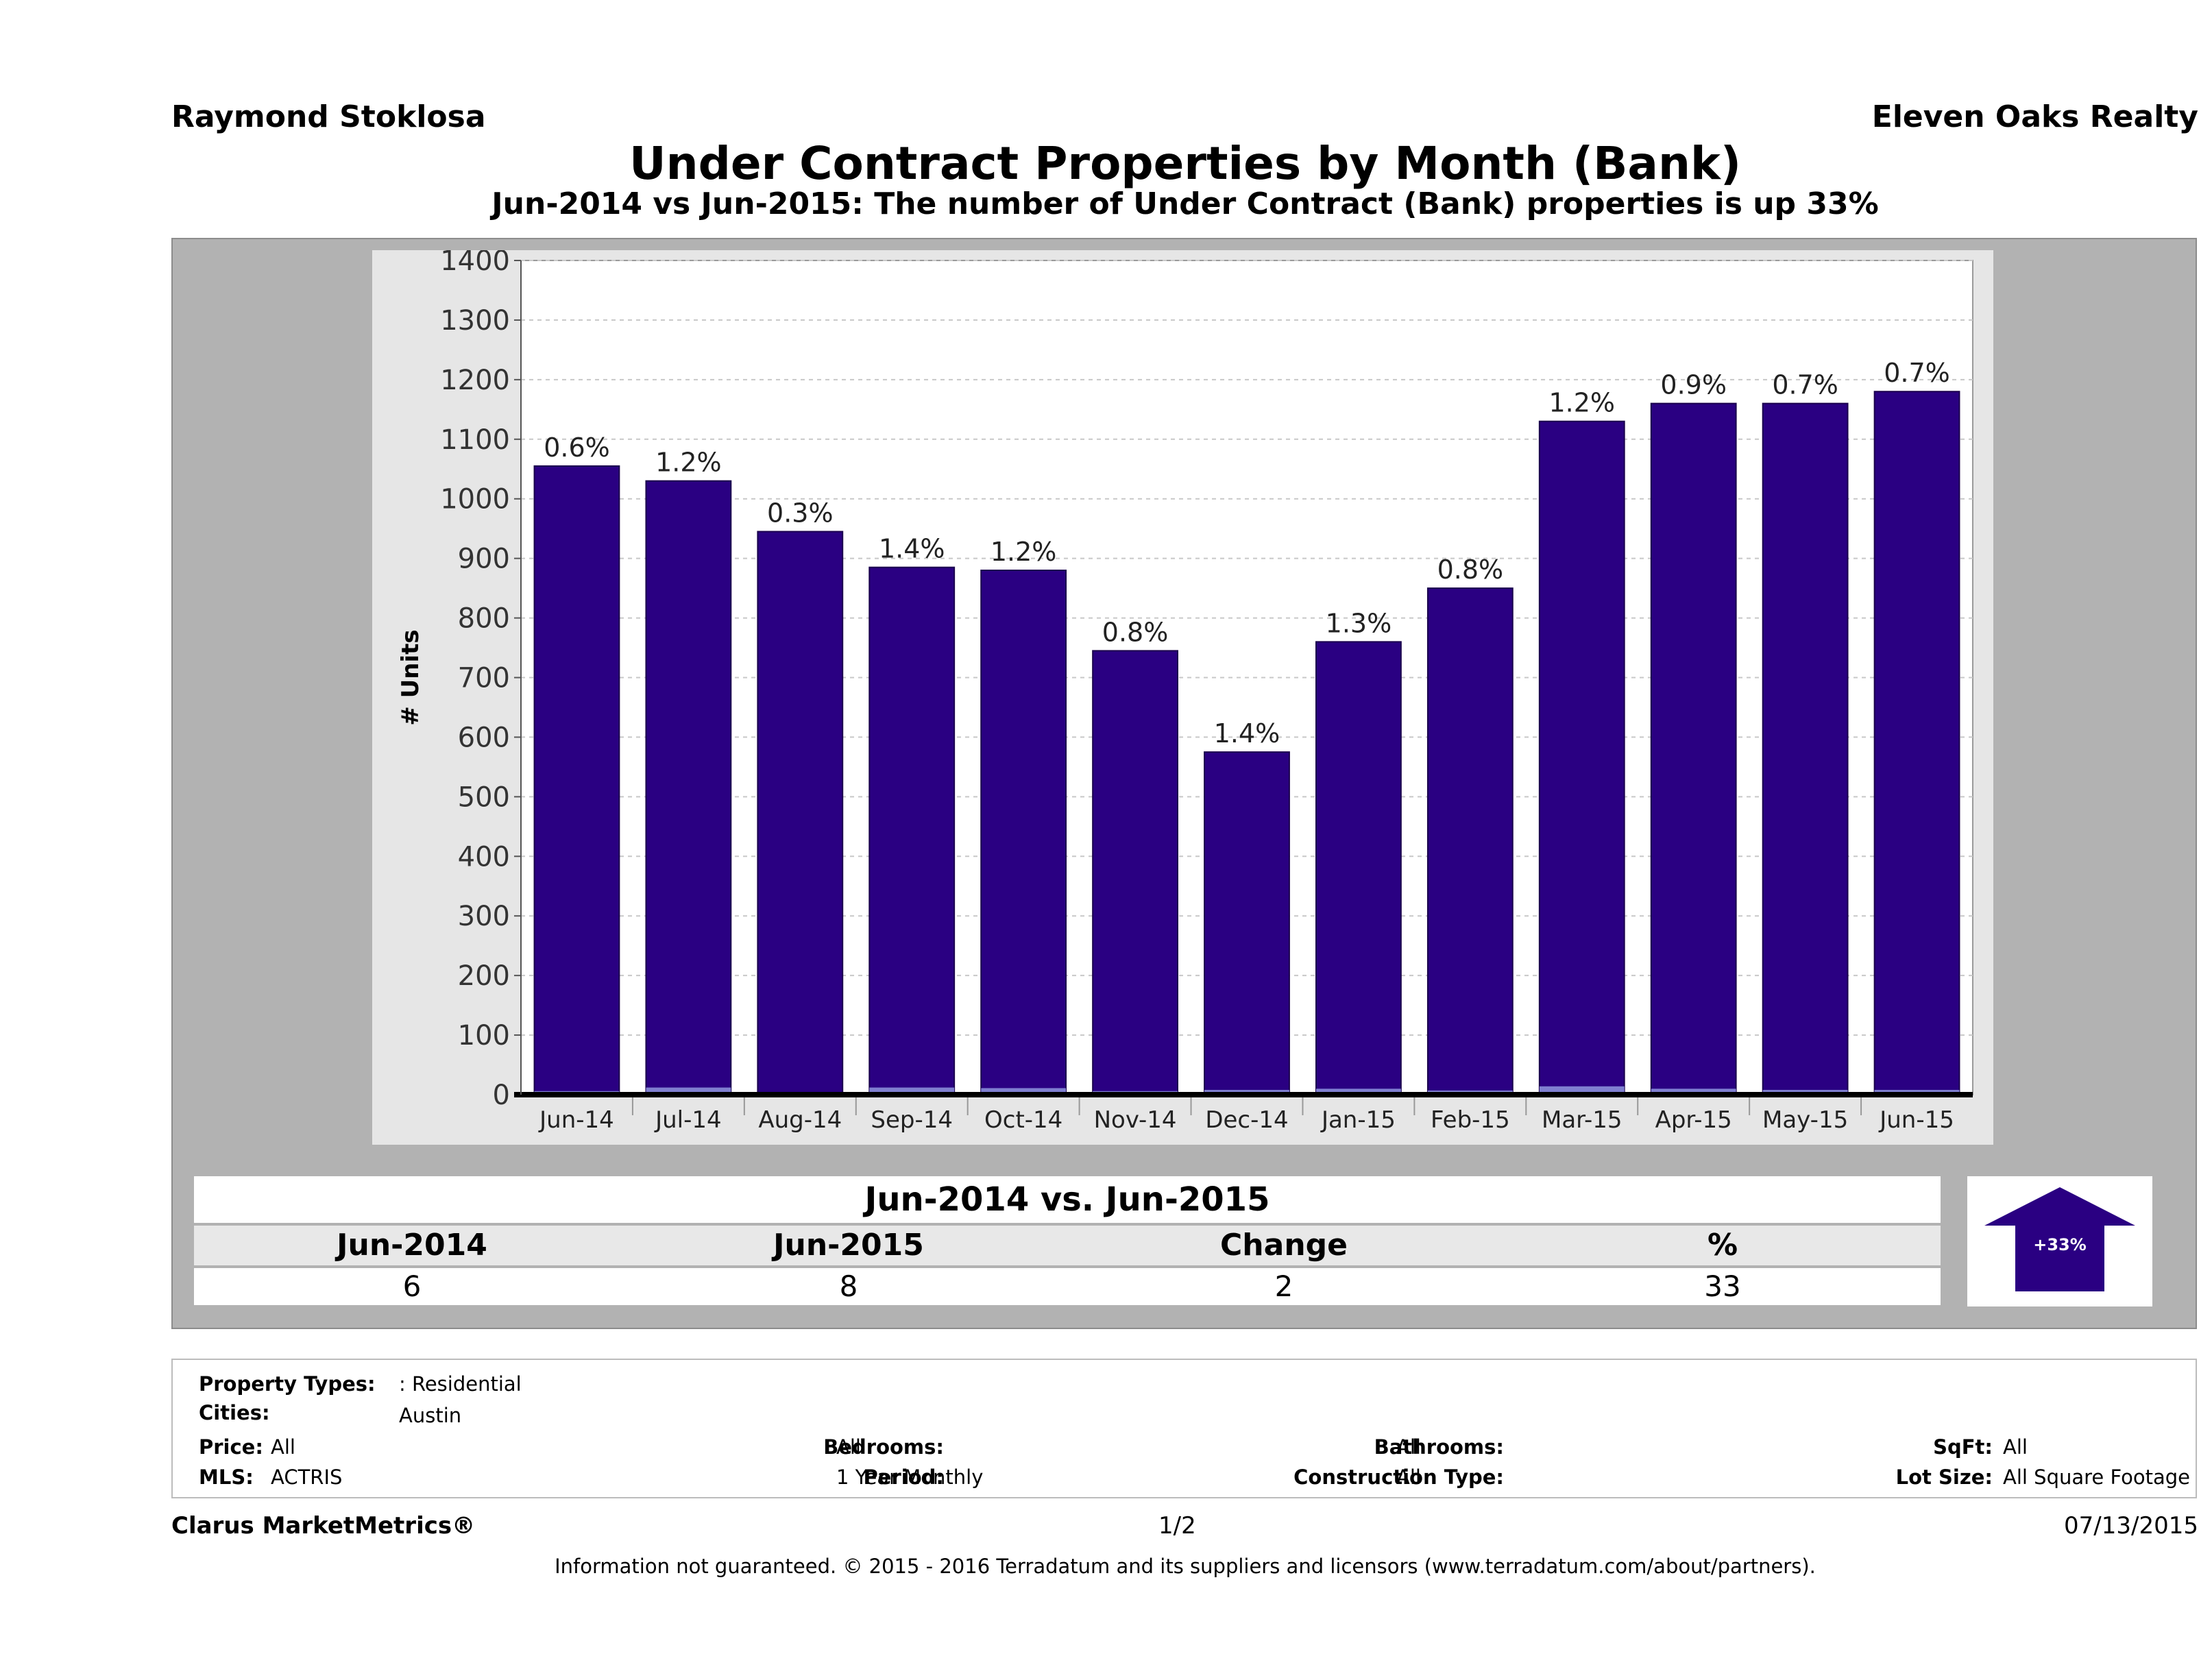  What do you see at coordinates (484, 619) in the screenshot?
I see `y-tick-label: 800` at bounding box center [484, 619].